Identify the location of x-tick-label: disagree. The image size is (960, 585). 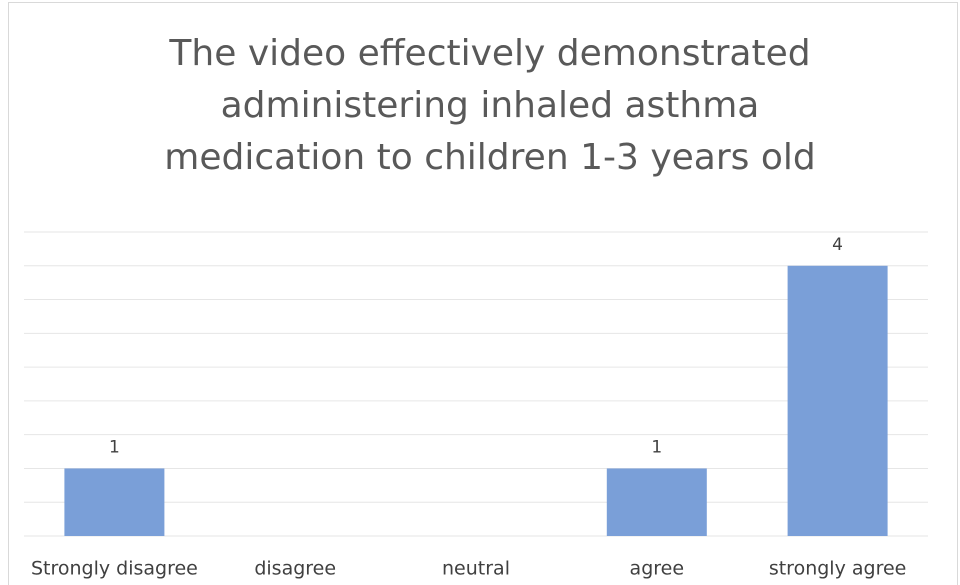
(295, 569).